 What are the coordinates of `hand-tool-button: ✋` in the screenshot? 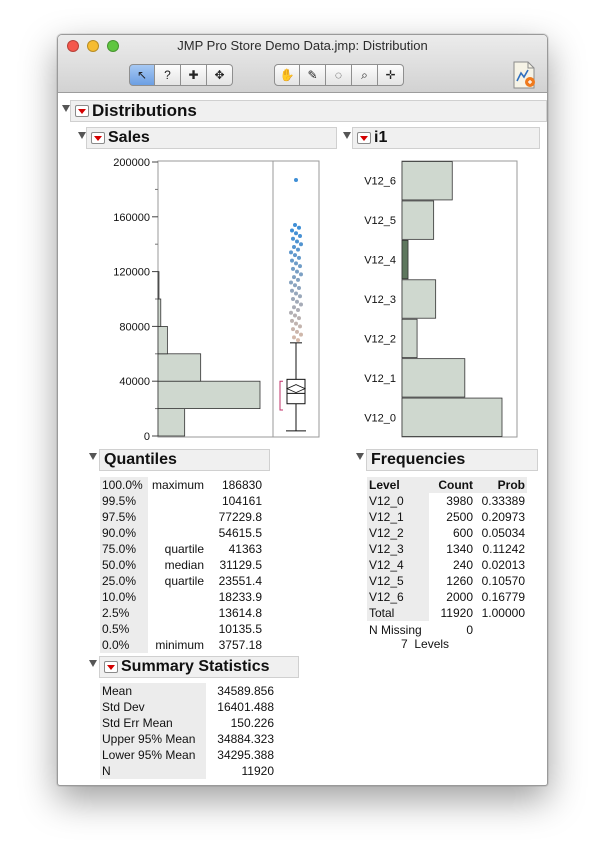 It's located at (287, 75).